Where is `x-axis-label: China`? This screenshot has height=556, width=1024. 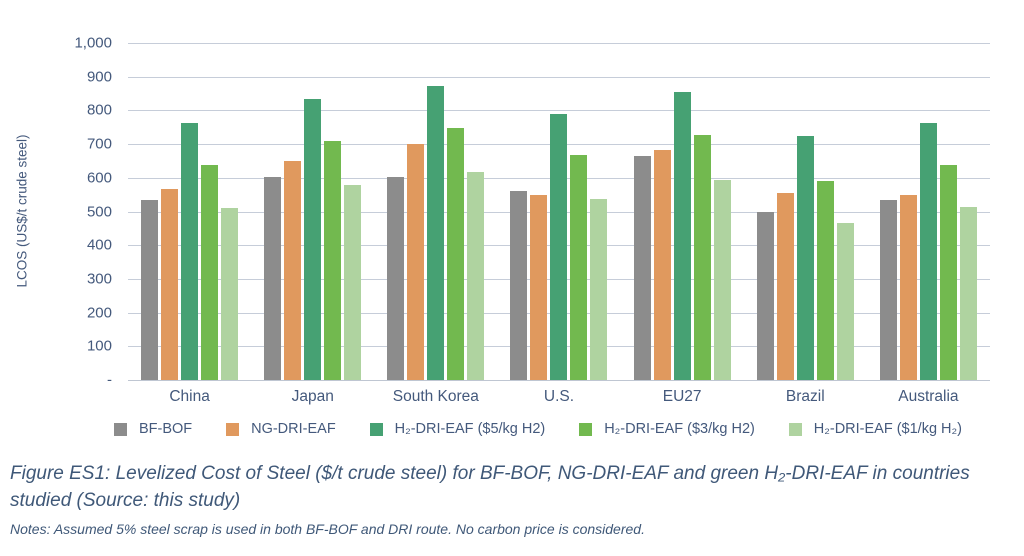
x-axis-label: China is located at coordinates (189, 396).